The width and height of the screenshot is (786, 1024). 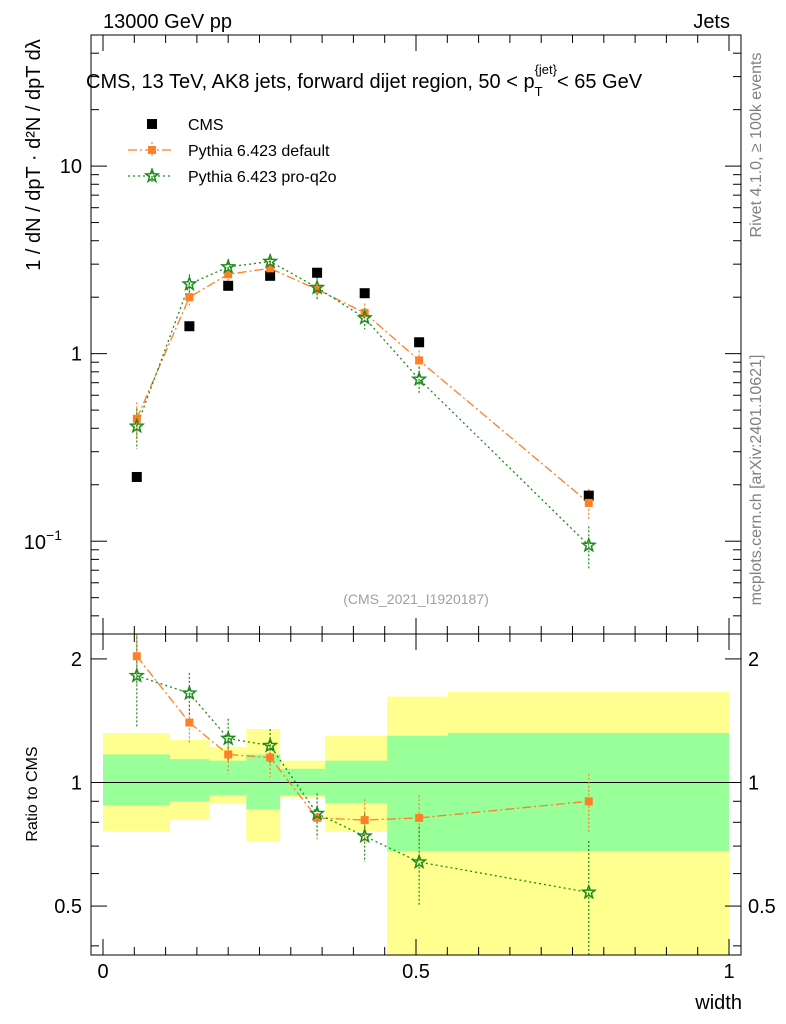 I want to click on legend-label-cms: CMS, so click(x=206, y=125).